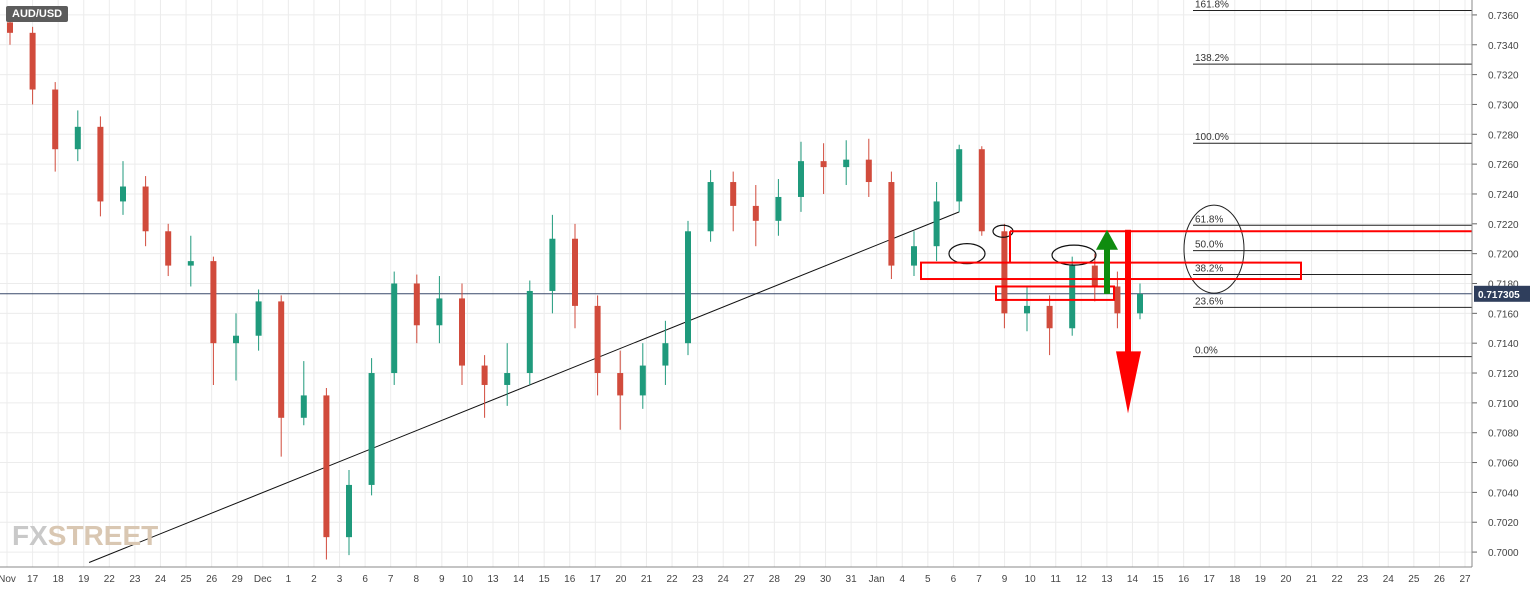 The width and height of the screenshot is (1536, 594). What do you see at coordinates (1212, 137) in the screenshot?
I see `fib-label: 100.0%` at bounding box center [1212, 137].